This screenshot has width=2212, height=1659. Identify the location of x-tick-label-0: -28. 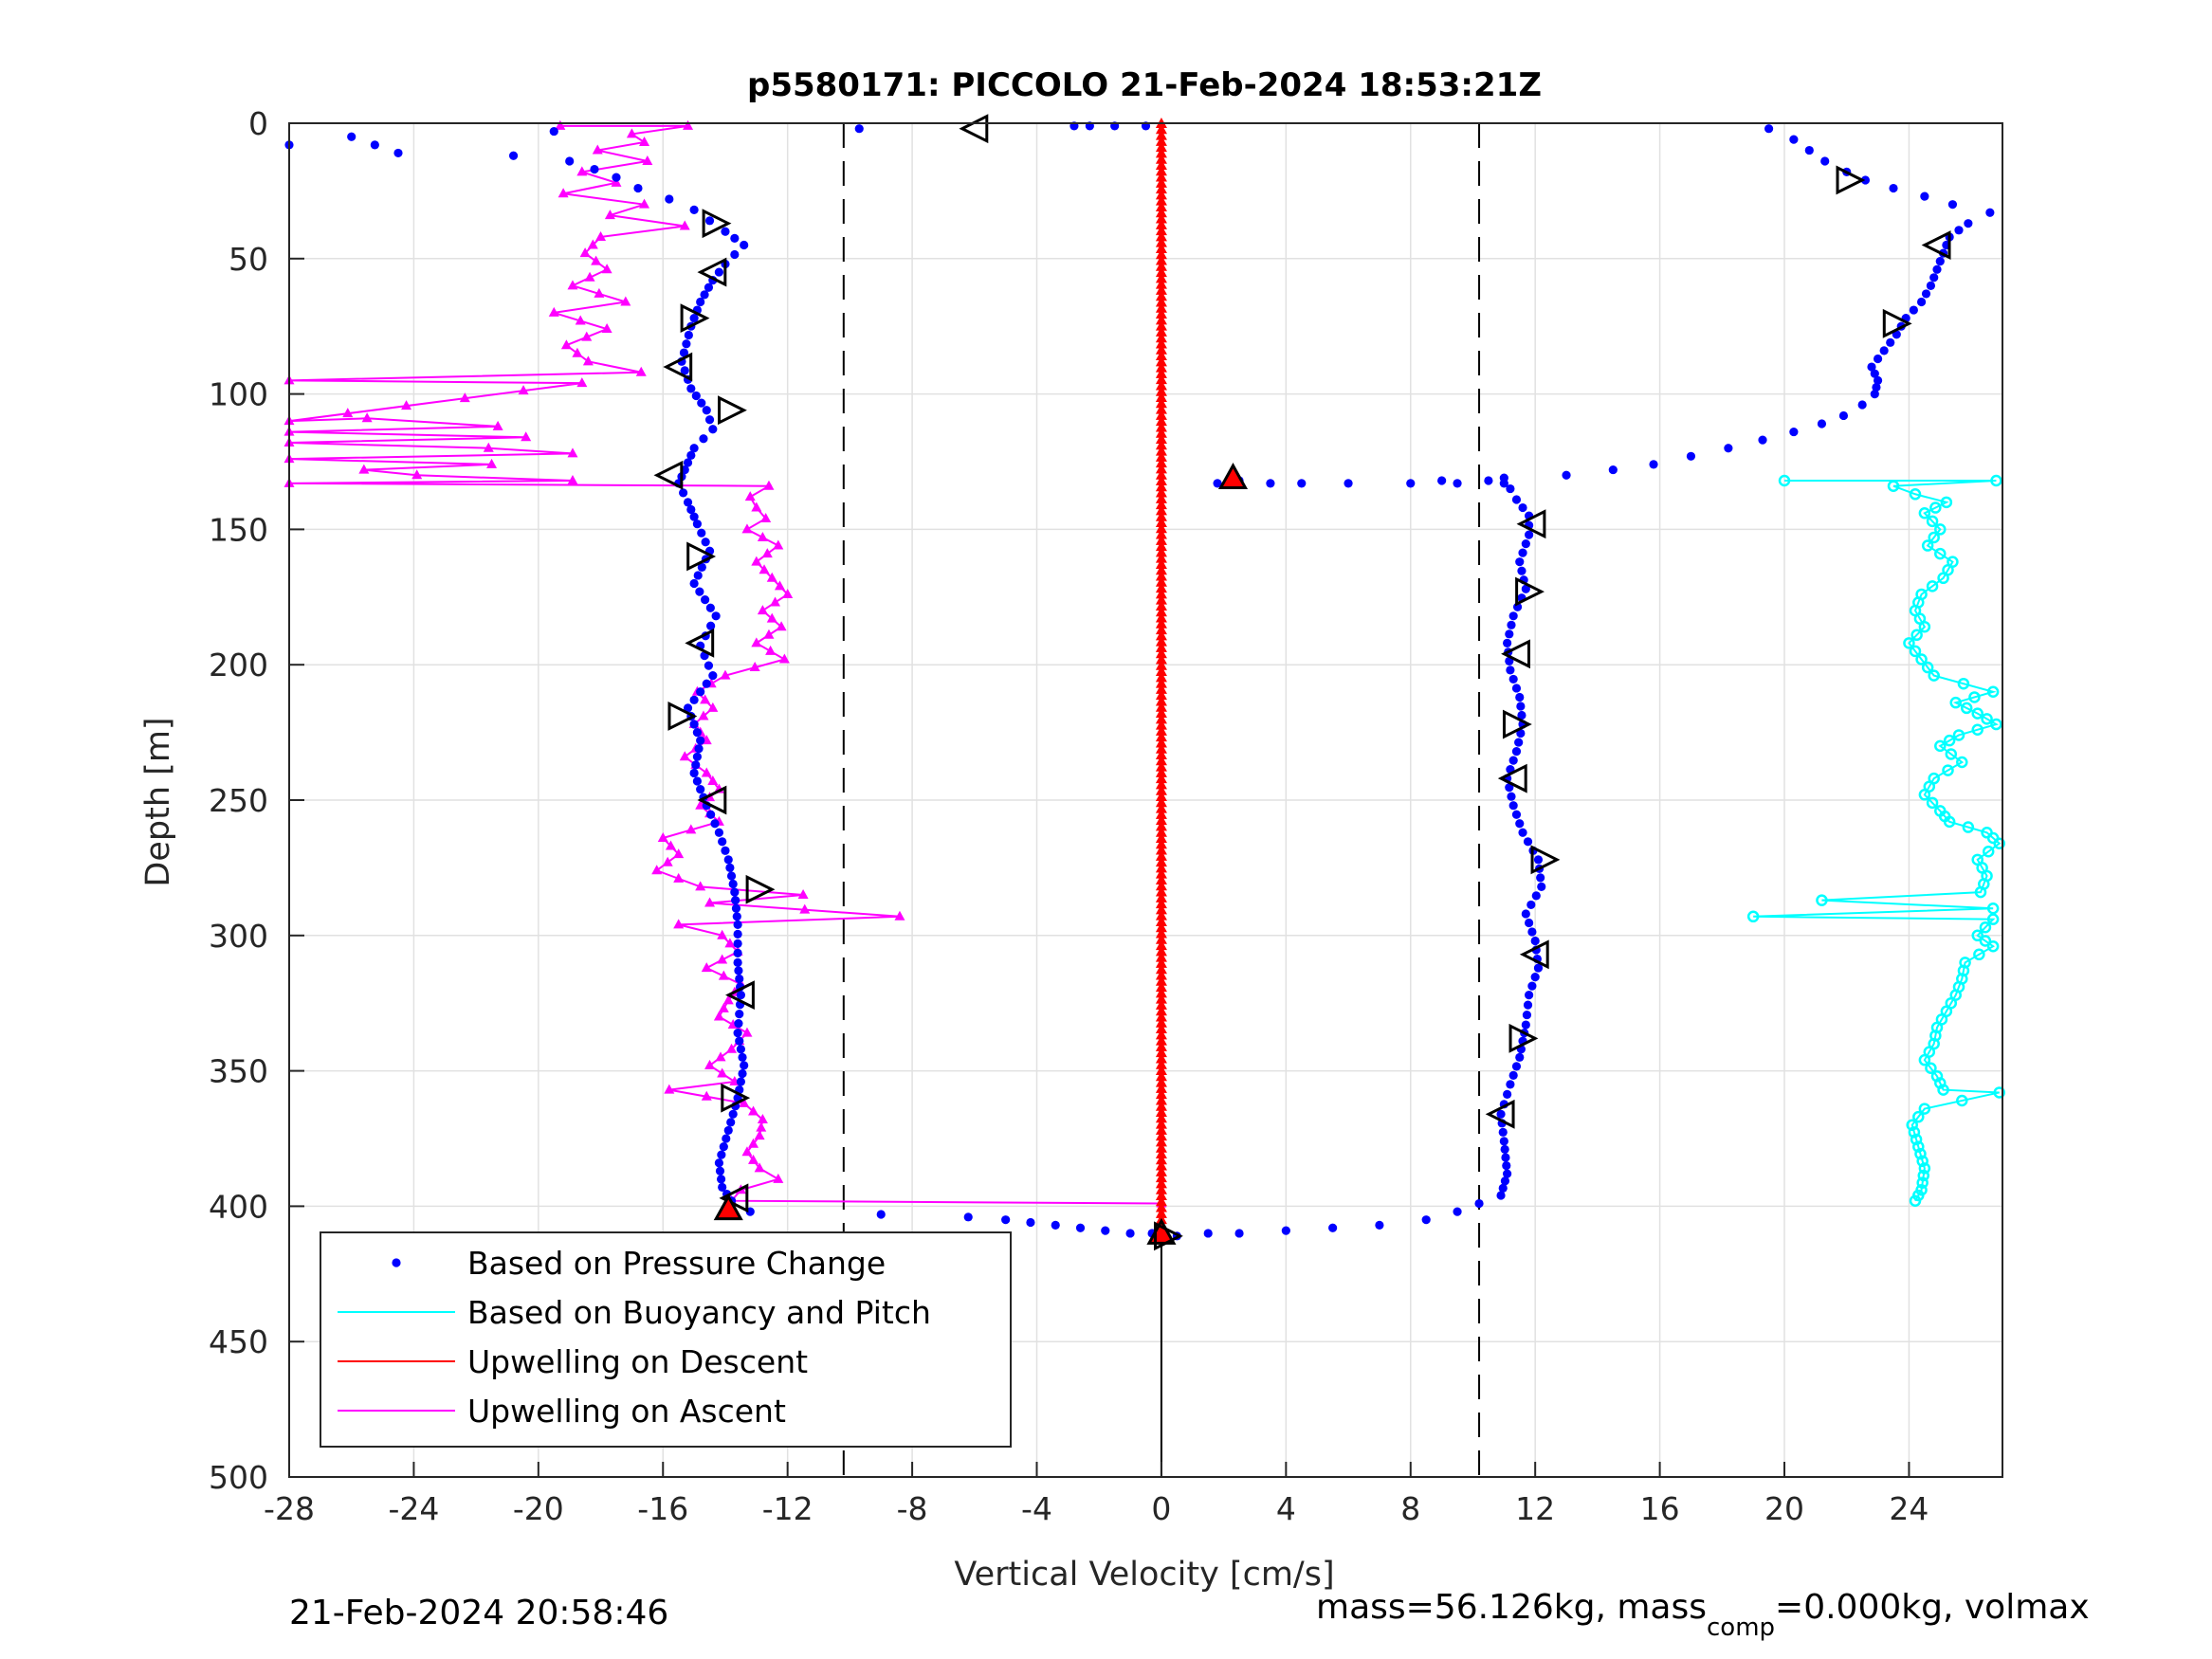
(289, 1508).